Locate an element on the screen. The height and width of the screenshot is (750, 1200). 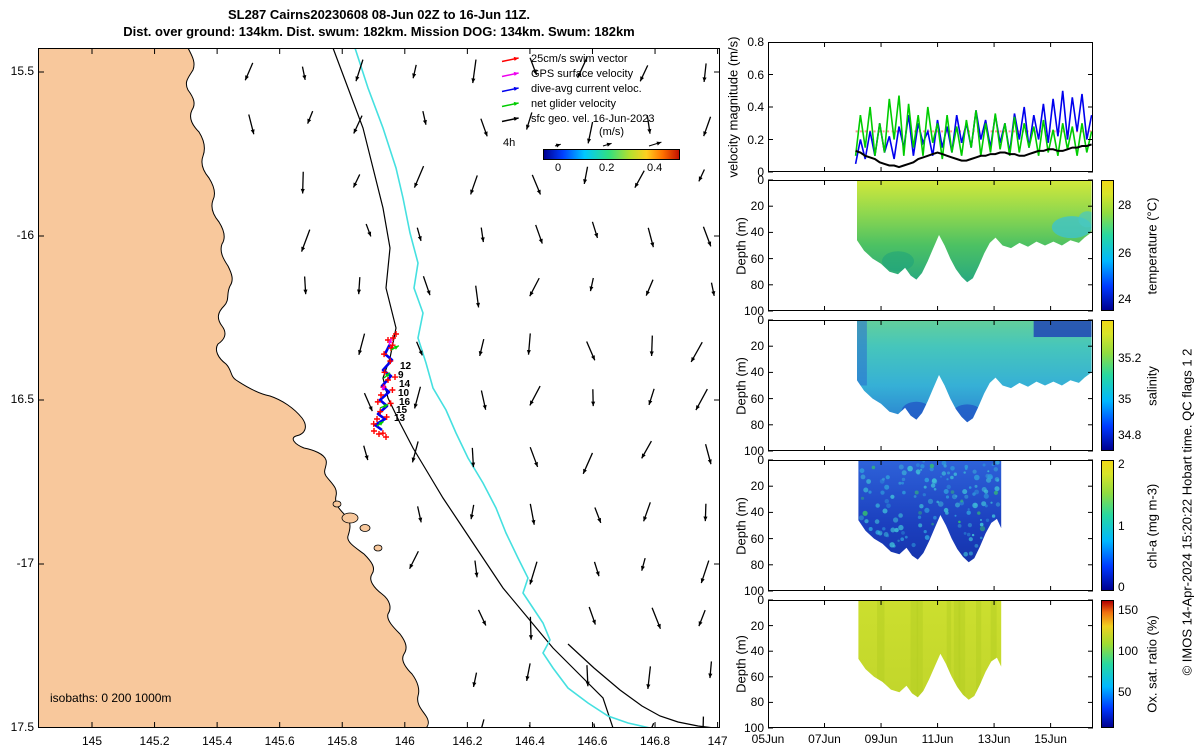
isobath-segment is located at coordinates (641, 685).